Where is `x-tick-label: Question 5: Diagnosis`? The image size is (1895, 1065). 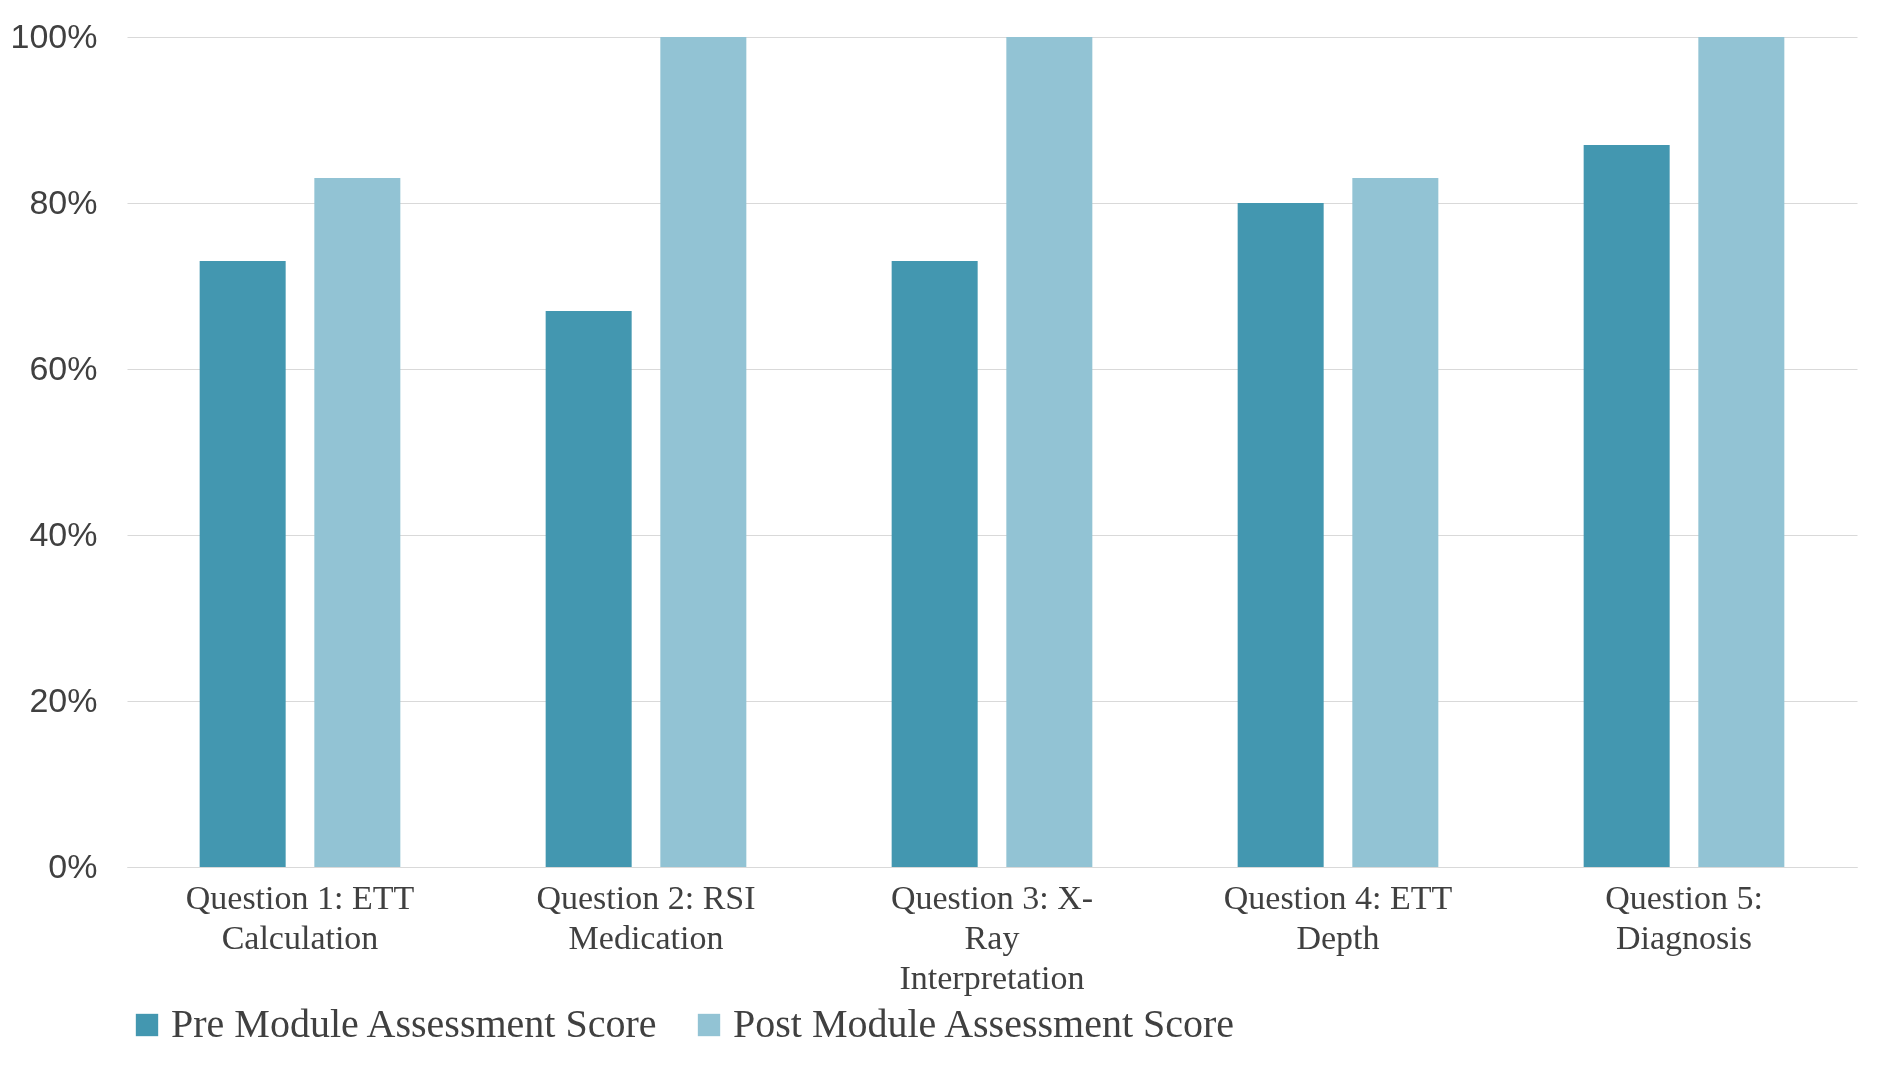 x-tick-label: Question 5: Diagnosis is located at coordinates (1684, 917).